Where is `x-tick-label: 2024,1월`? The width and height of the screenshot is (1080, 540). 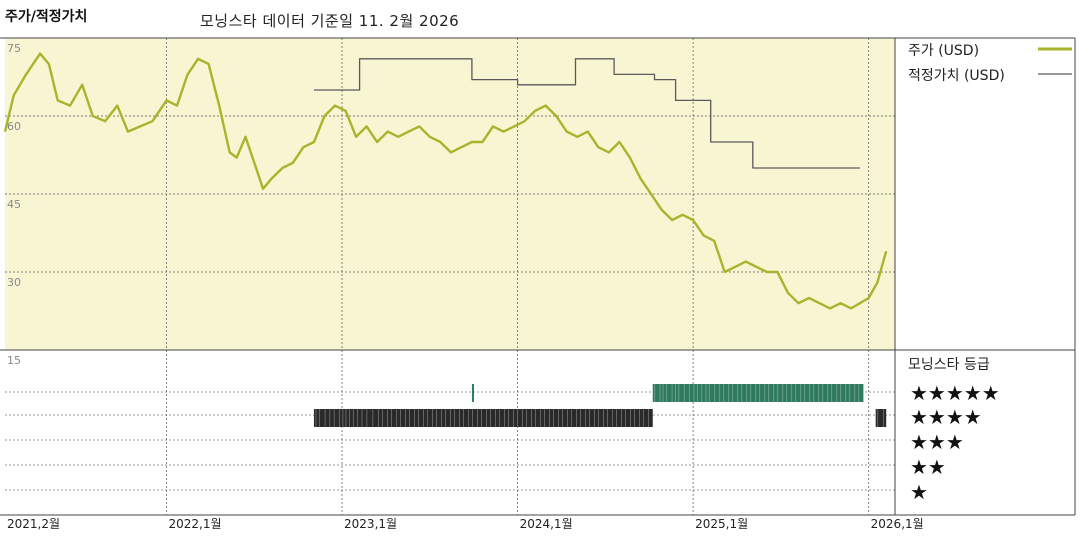 x-tick-label: 2024,1월 is located at coordinates (546, 524).